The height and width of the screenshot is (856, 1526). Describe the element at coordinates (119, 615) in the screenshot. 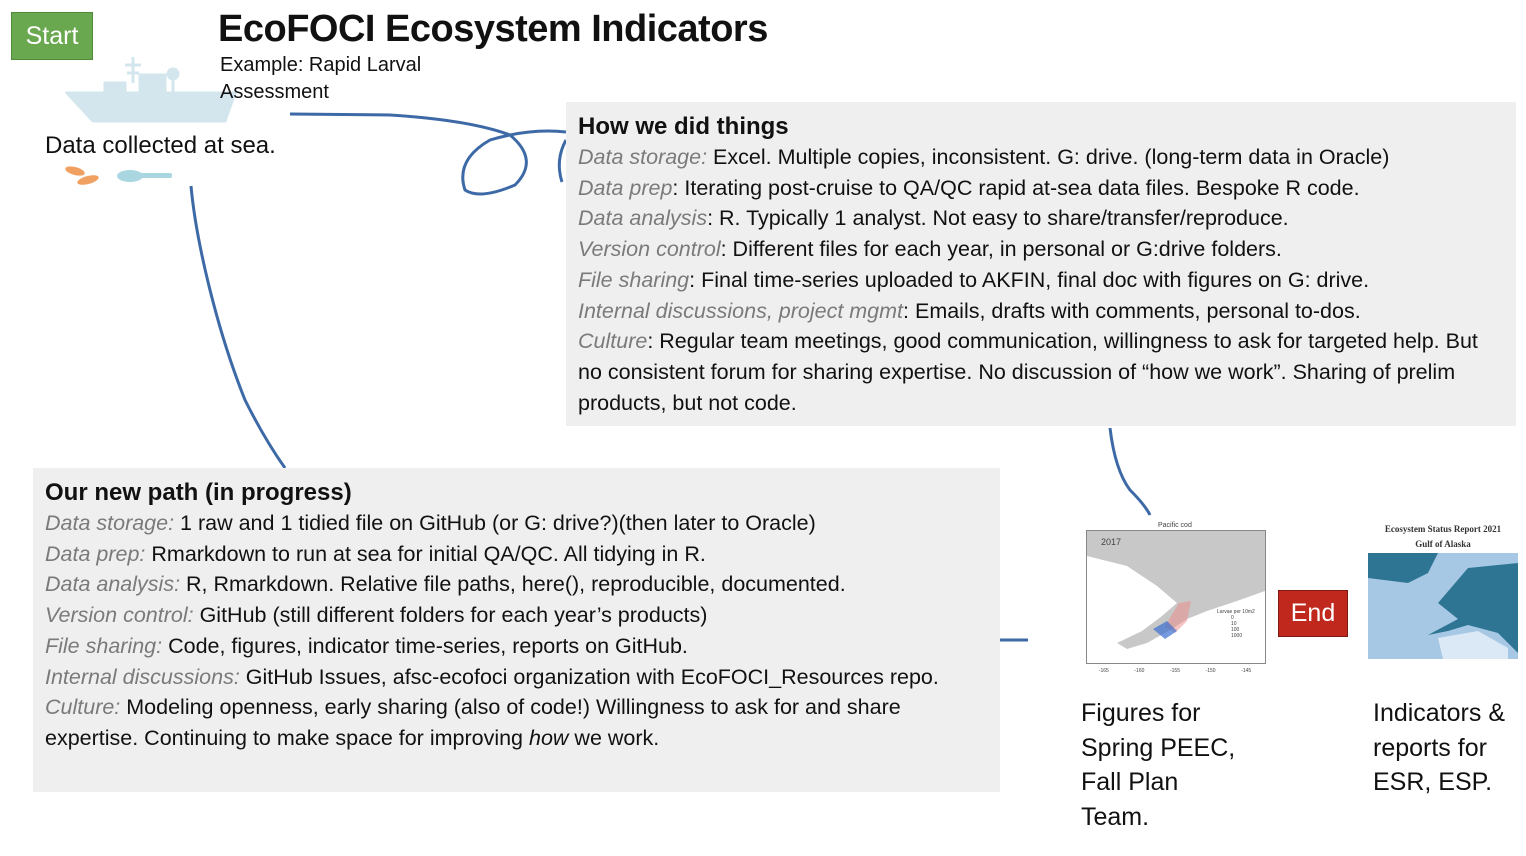

I see `item-label: Version control:` at that location.